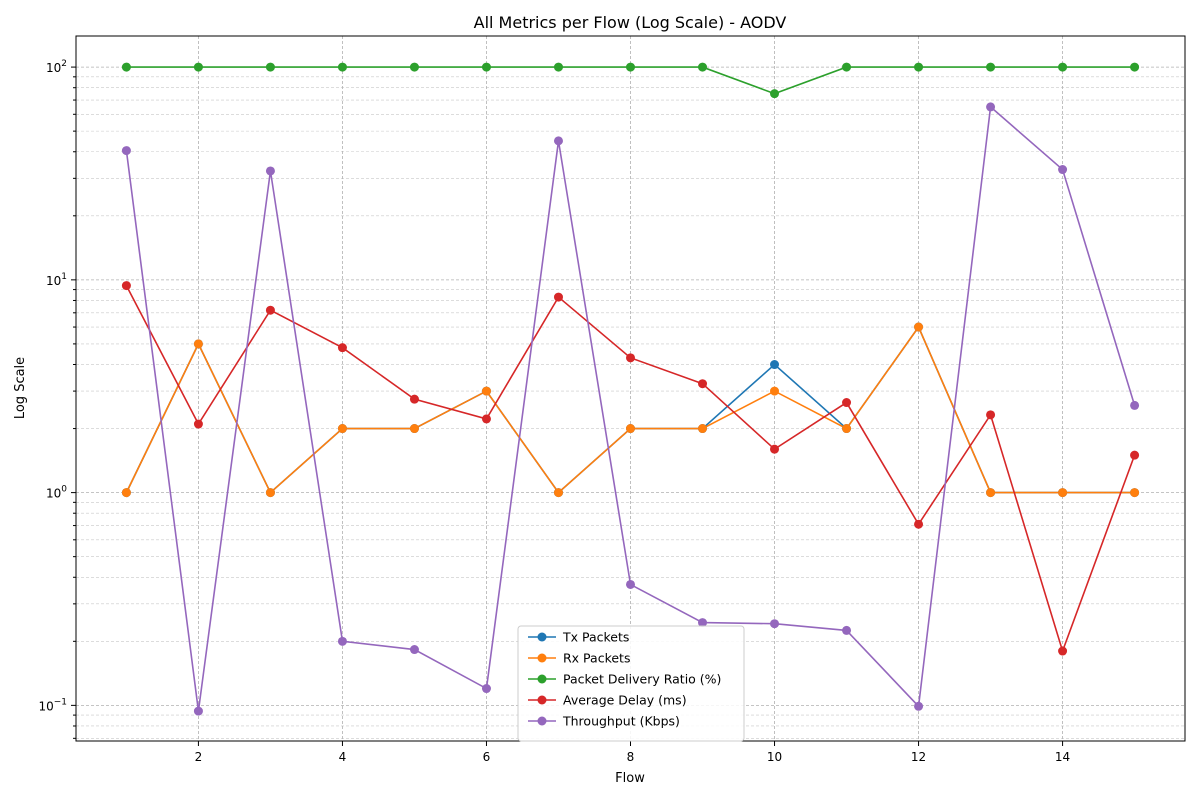 Image resolution: width=1200 pixels, height=800 pixels. Describe the element at coordinates (631, 757) in the screenshot. I see `x-tick-label: 8` at that location.